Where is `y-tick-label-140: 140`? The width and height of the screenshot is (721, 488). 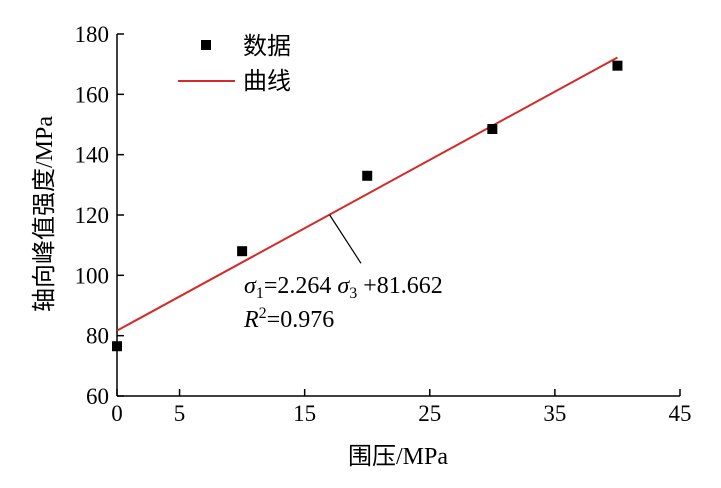 y-tick-label-140: 140 is located at coordinates (92, 155).